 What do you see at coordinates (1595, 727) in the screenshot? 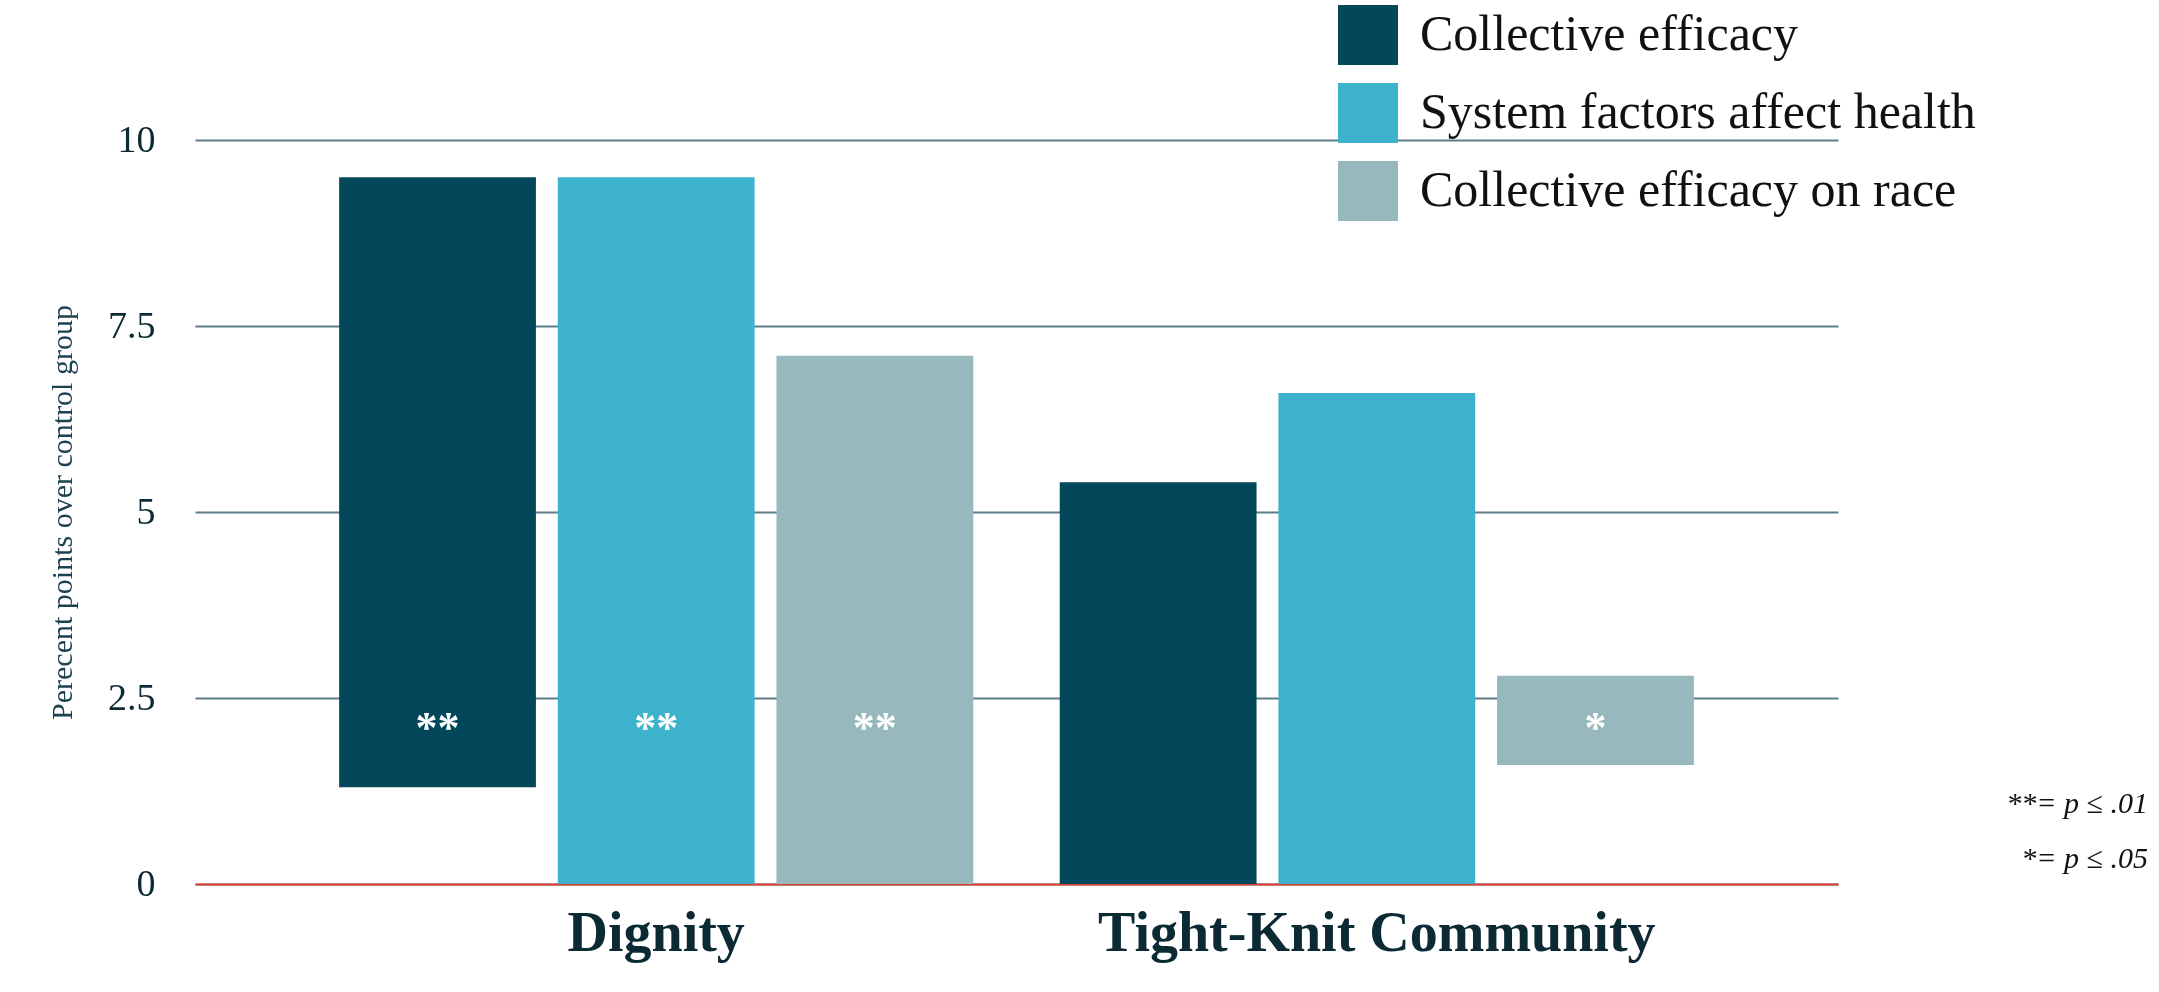
I see `data-label: *` at bounding box center [1595, 727].